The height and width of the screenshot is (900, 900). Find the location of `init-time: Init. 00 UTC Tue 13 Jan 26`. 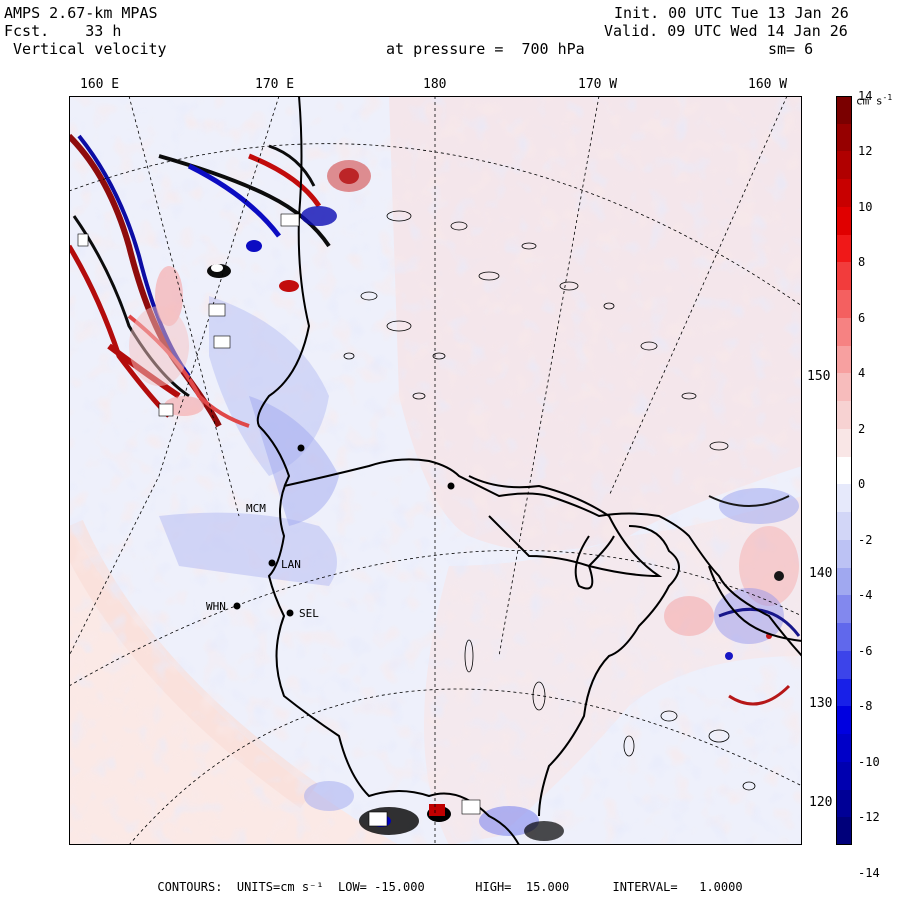

init-time: Init. 00 UTC Tue 13 Jan 26 is located at coordinates (731, 13).